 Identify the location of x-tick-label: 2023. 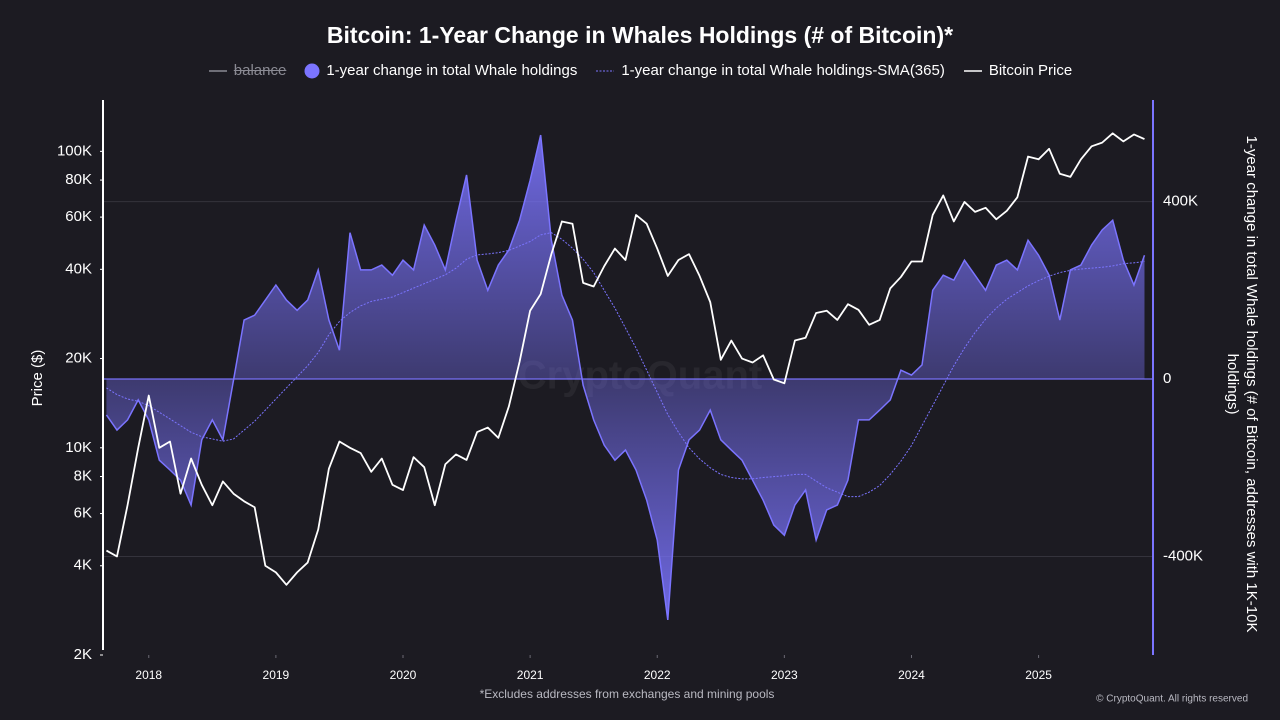
(784, 675).